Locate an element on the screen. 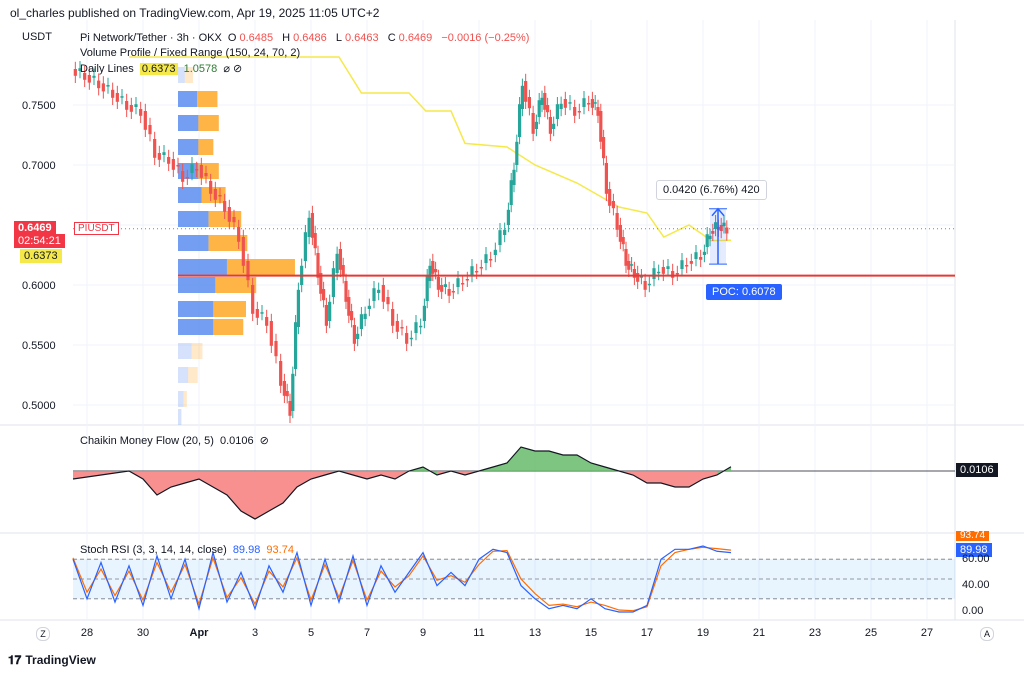 Image resolution: width=1024 pixels, height=676 pixels. stoch-k-line is located at coordinates (402, 579).